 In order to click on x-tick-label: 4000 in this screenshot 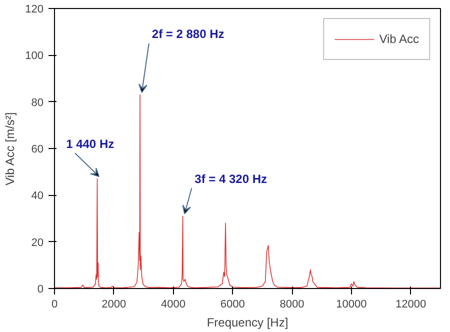, I will do `click(173, 304)`.